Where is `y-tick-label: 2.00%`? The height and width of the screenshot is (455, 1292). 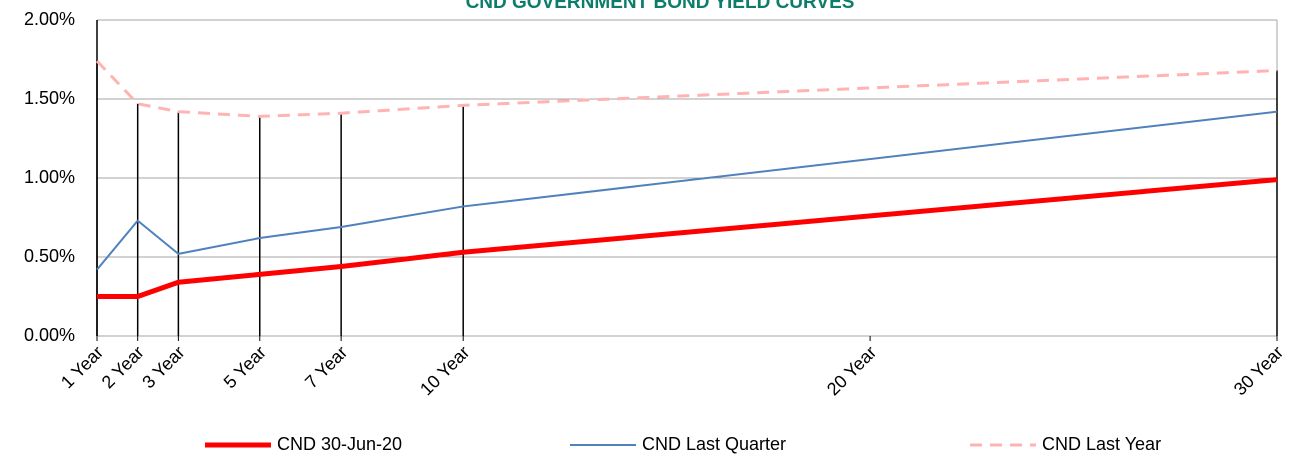
y-tick-label: 2.00% is located at coordinates (49, 19).